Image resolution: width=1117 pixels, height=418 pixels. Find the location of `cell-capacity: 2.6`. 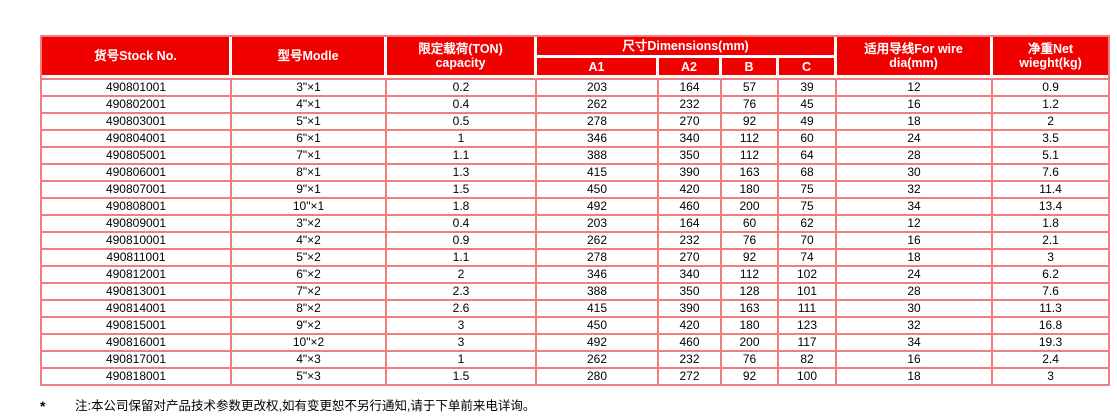

cell-capacity: 2.6 is located at coordinates (462, 309).